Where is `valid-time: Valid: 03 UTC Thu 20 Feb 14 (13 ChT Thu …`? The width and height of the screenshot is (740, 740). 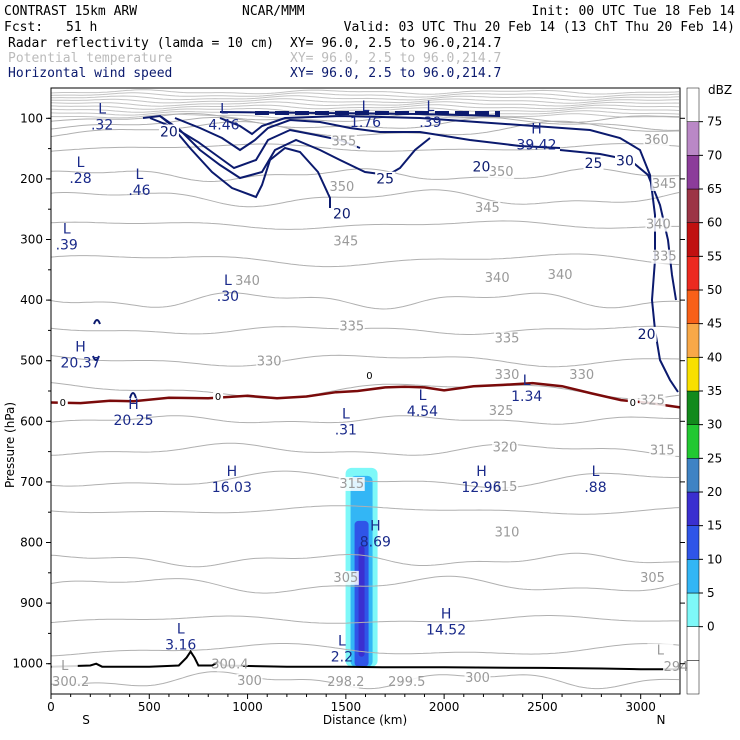
valid-time: Valid: 03 UTC Thu 20 Feb 14 (13 ChT Thu … is located at coordinates (539, 27).